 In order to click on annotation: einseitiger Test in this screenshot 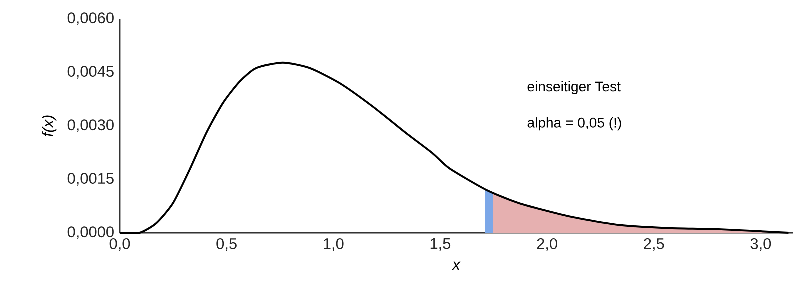, I will do `click(574, 87)`.